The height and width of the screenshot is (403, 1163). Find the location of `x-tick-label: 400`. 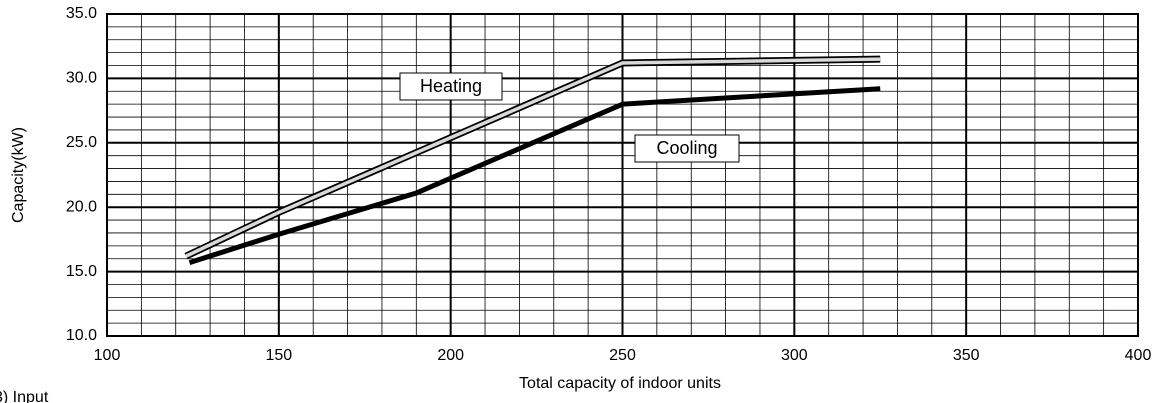

x-tick-label: 400 is located at coordinates (1138, 355).